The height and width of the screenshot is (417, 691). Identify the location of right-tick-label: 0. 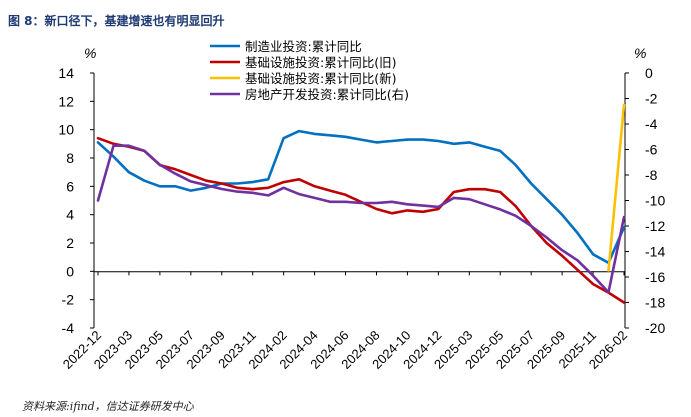
(649, 73).